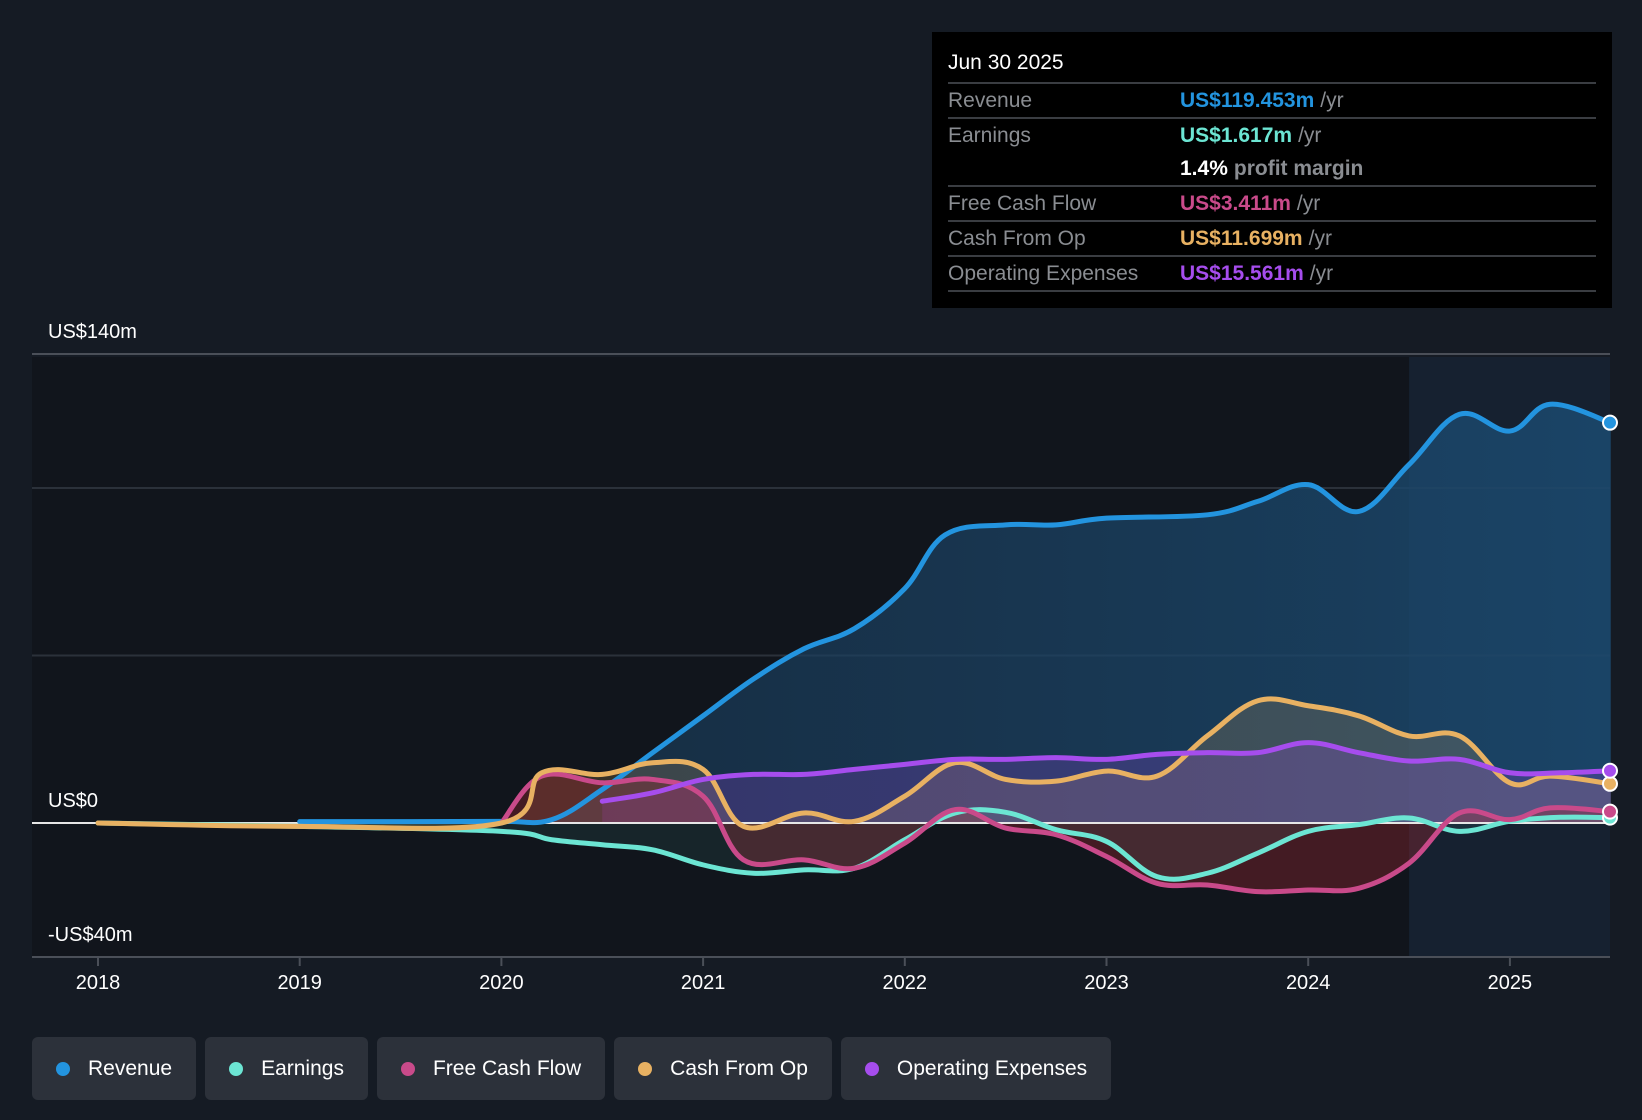 The width and height of the screenshot is (1642, 1120). What do you see at coordinates (1064, 168) in the screenshot?
I see `tooltip-label` at bounding box center [1064, 168].